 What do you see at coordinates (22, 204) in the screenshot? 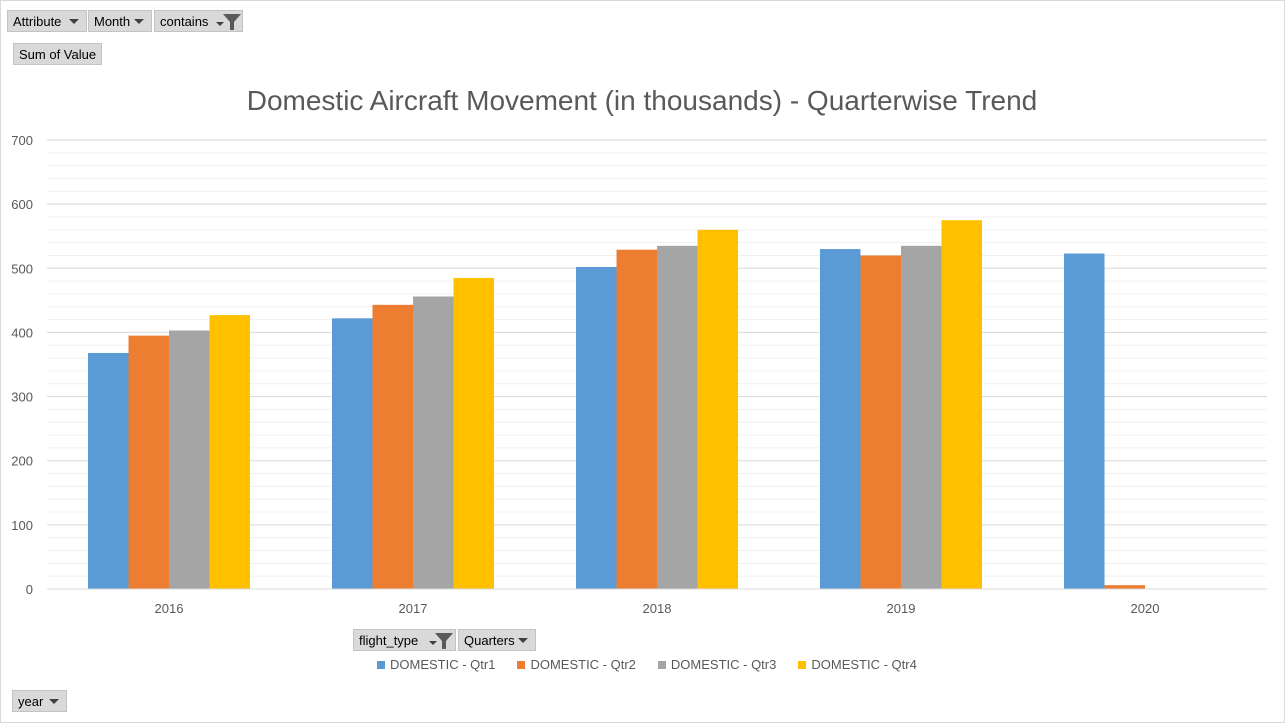
I see `y-tick-label: 600` at bounding box center [22, 204].